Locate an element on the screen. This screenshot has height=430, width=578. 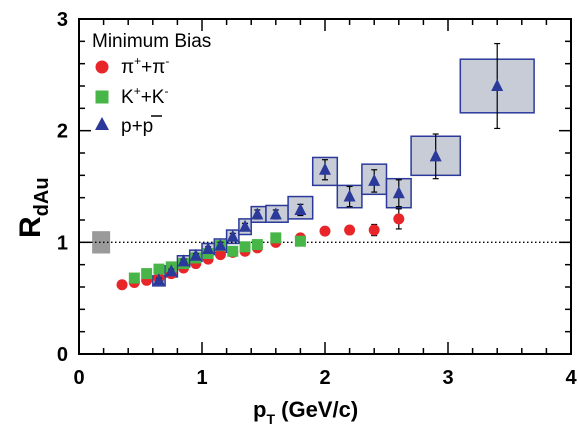
legend-label-kaons: K++K- is located at coordinates (144, 96).